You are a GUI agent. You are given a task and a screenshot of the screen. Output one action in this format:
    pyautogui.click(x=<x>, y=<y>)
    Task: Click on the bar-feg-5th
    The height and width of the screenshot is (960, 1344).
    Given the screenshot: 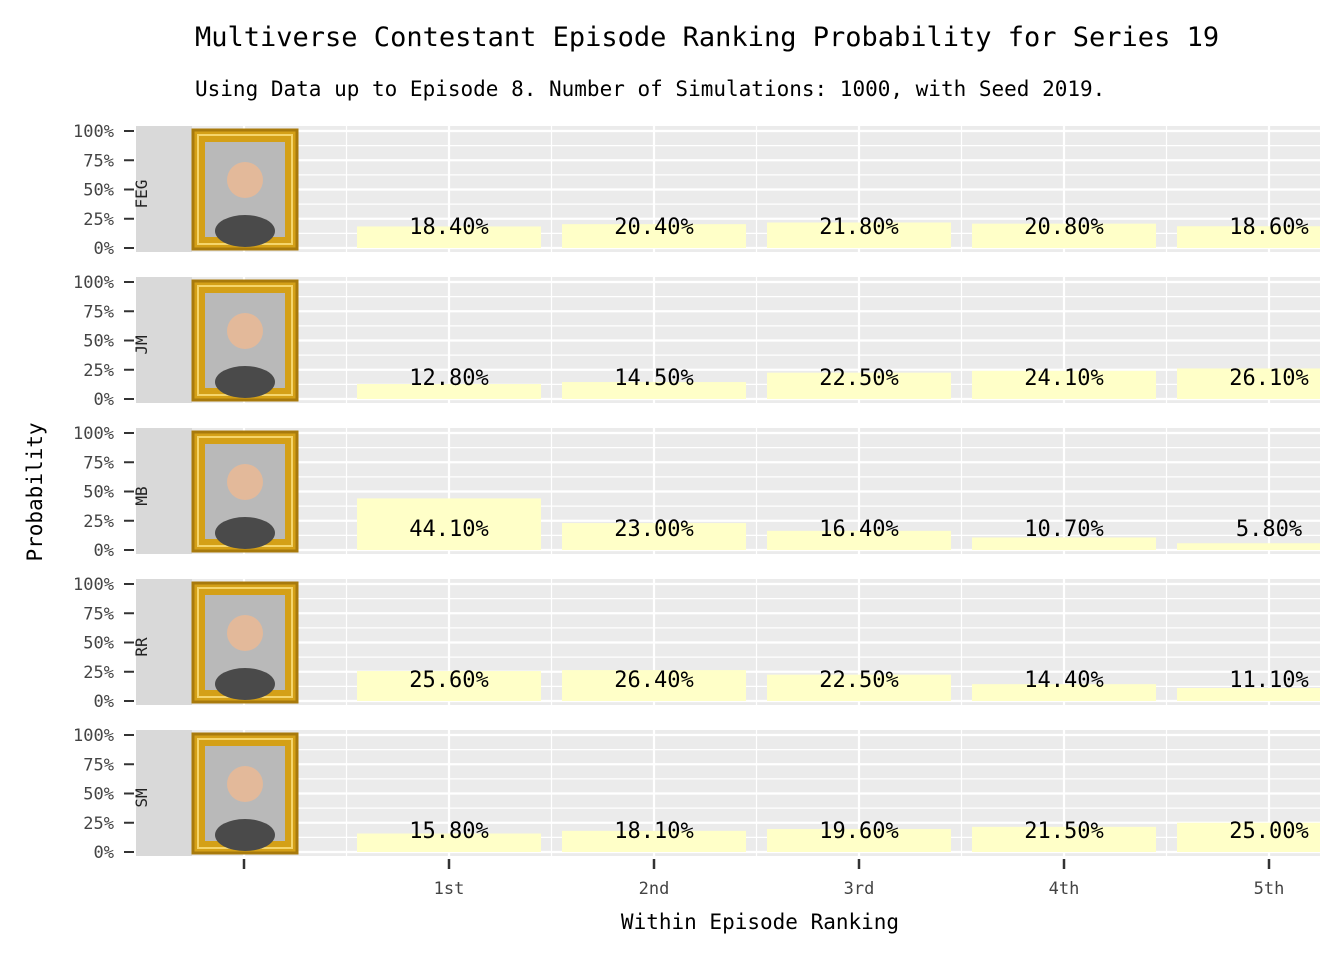 What is the action you would take?
    pyautogui.click(x=1248, y=237)
    